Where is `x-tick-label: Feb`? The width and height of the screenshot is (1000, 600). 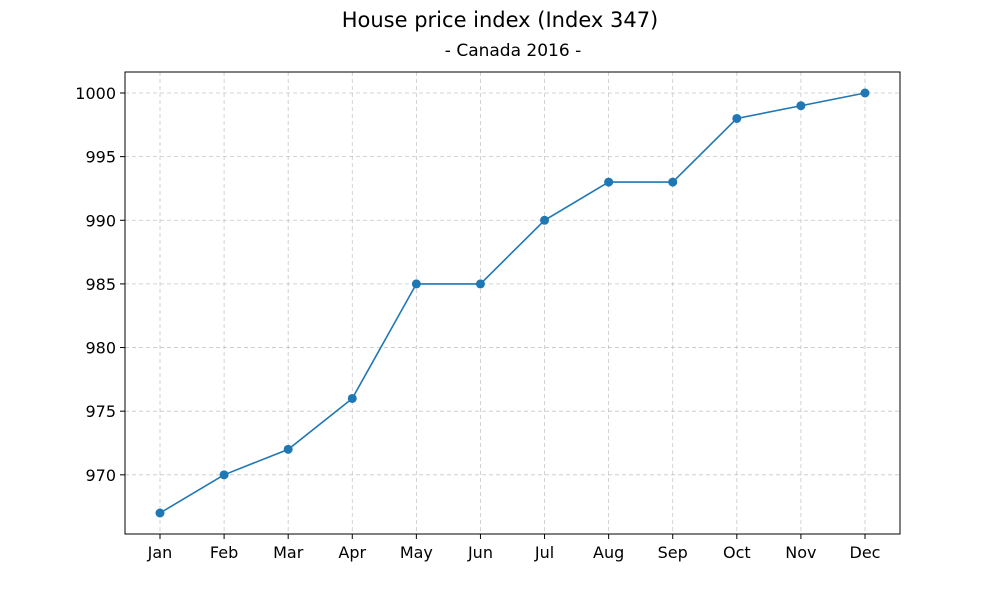
x-tick-label: Feb is located at coordinates (224, 552).